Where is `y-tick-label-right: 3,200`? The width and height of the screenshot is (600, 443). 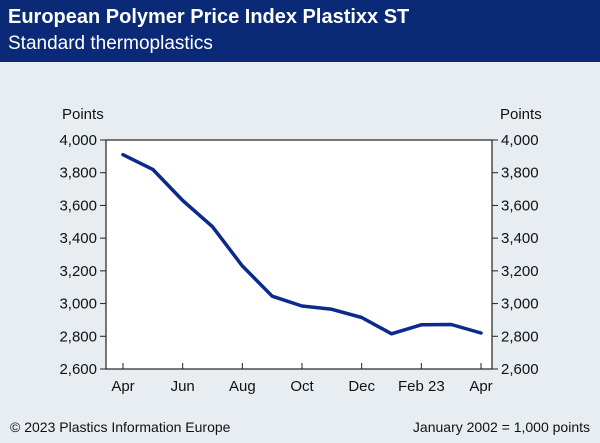 y-tick-label-right: 3,200 is located at coordinates (520, 271).